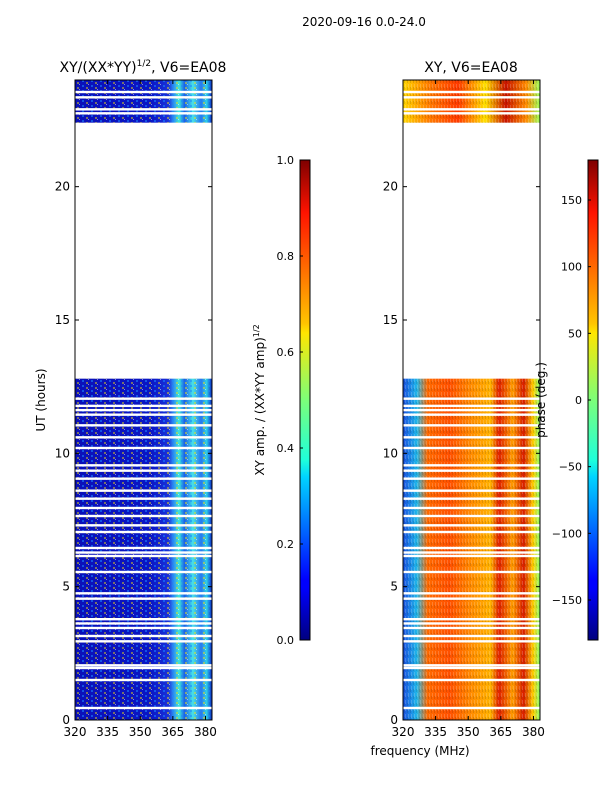 The width and height of the screenshot is (600, 800). I want to click on phase-colorbar: −150 −100 −50 0 50 100 150 phase (deg.), so click(566, 400).